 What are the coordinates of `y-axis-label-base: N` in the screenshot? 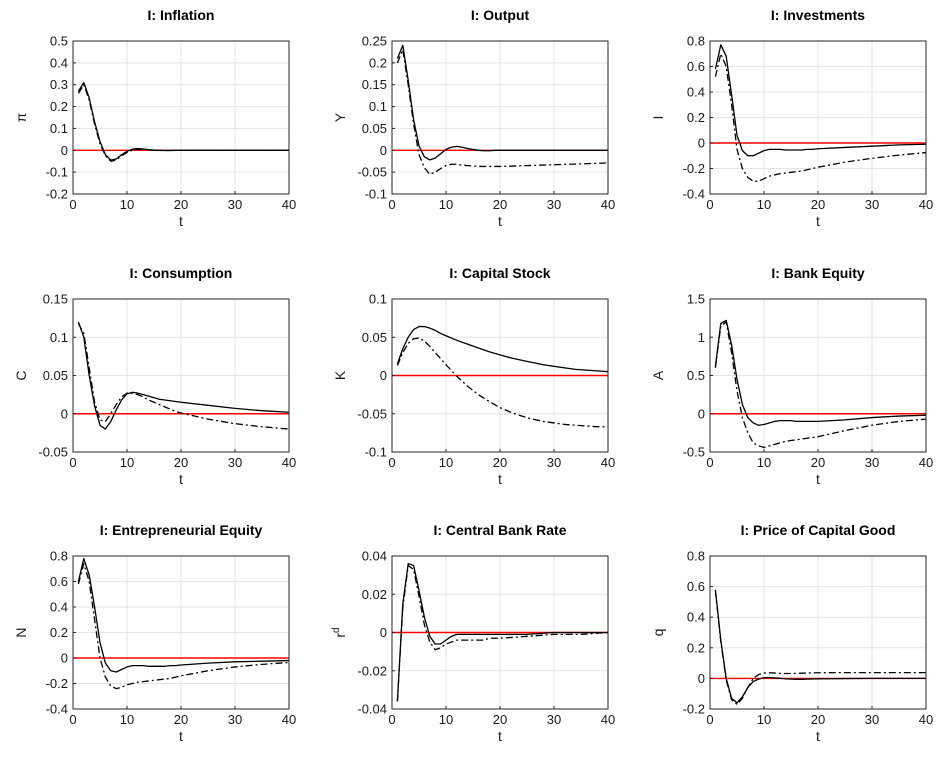 It's located at (21, 632).